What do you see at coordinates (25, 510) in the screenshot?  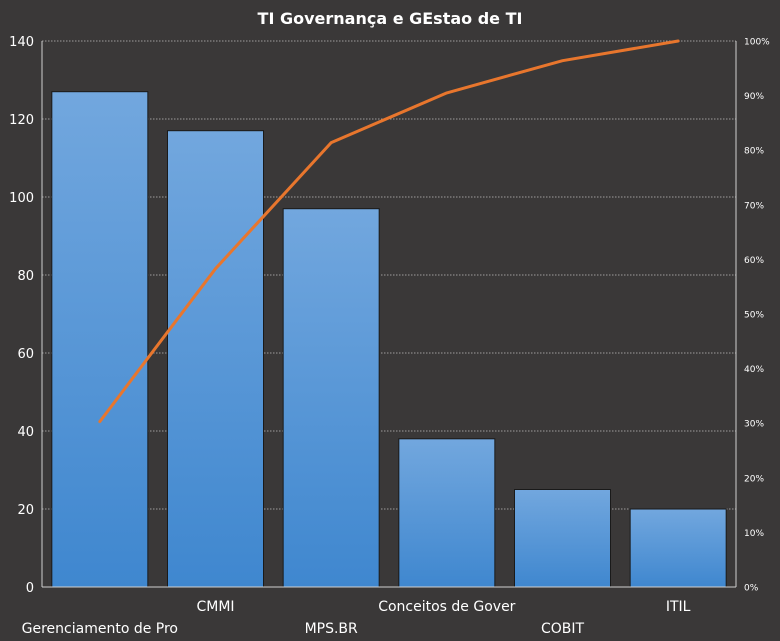 I see `y-tick-label: 20` at bounding box center [25, 510].